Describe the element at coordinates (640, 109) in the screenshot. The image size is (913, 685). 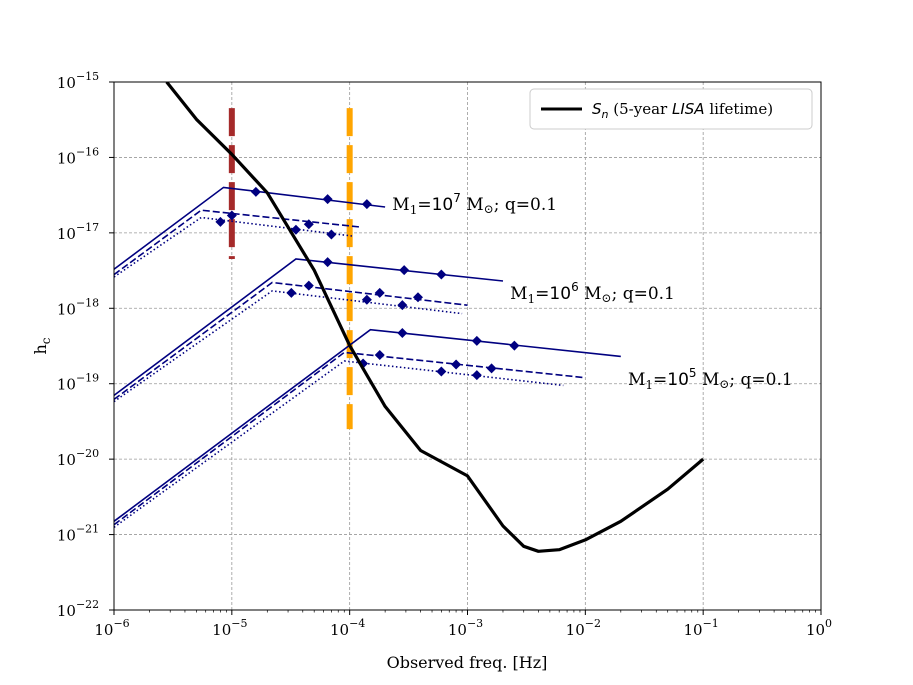
I see `legend-text-before: (5-year` at that location.